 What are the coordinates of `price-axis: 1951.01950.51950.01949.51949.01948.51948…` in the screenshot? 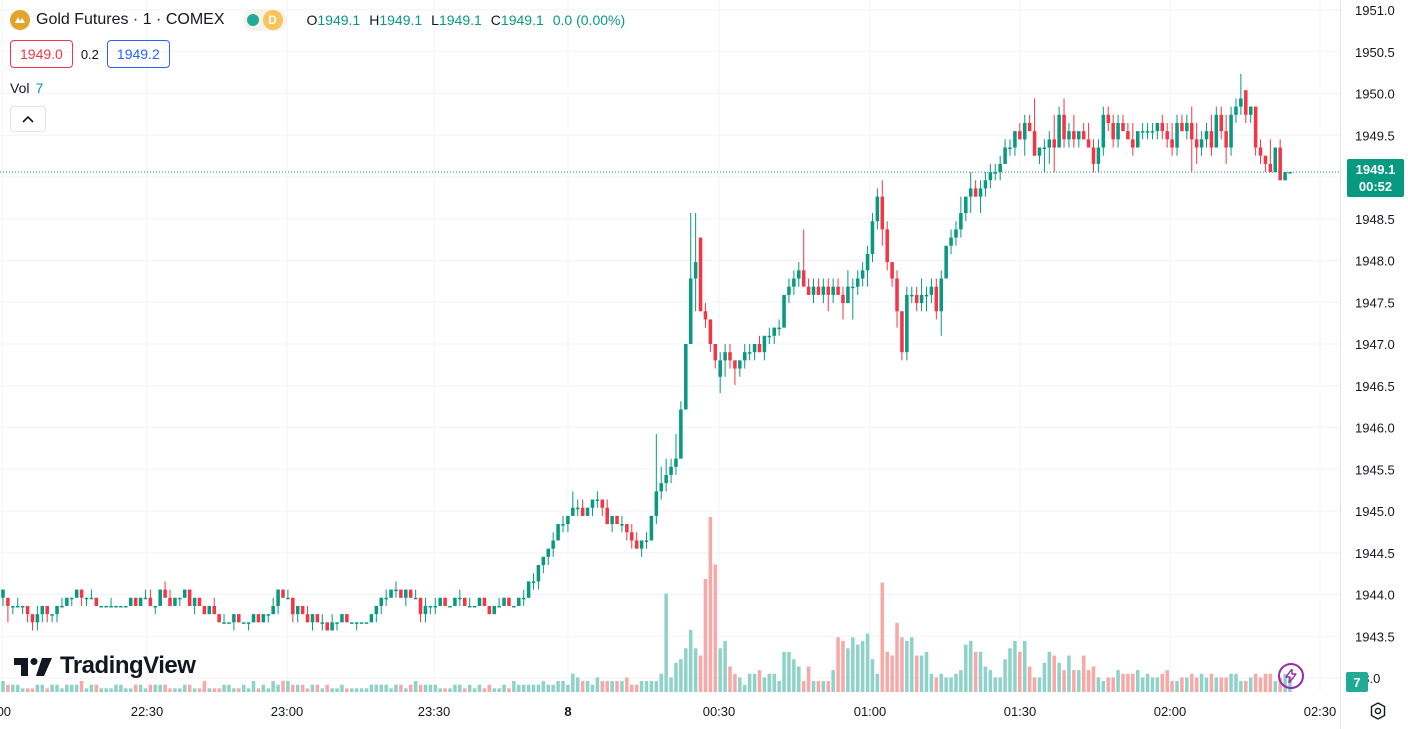 It's located at (1375, 344).